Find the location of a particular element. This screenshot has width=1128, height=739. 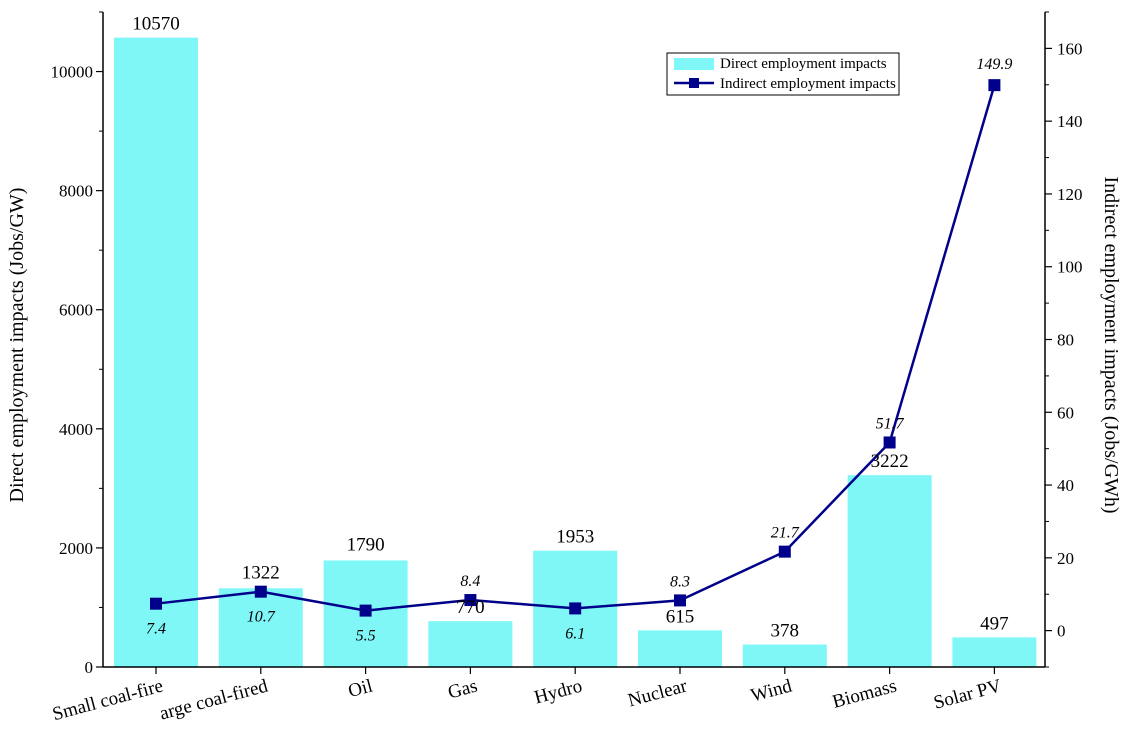

y2-tick-label: 0 is located at coordinates (1061, 631).